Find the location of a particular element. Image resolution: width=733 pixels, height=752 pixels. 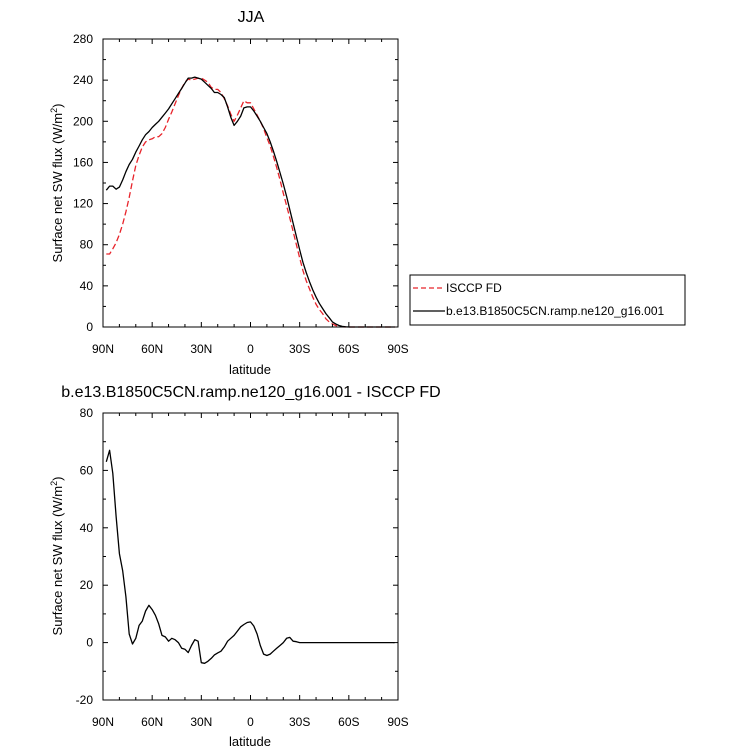

top-x-tick-label: 90S is located at coordinates (397, 349).